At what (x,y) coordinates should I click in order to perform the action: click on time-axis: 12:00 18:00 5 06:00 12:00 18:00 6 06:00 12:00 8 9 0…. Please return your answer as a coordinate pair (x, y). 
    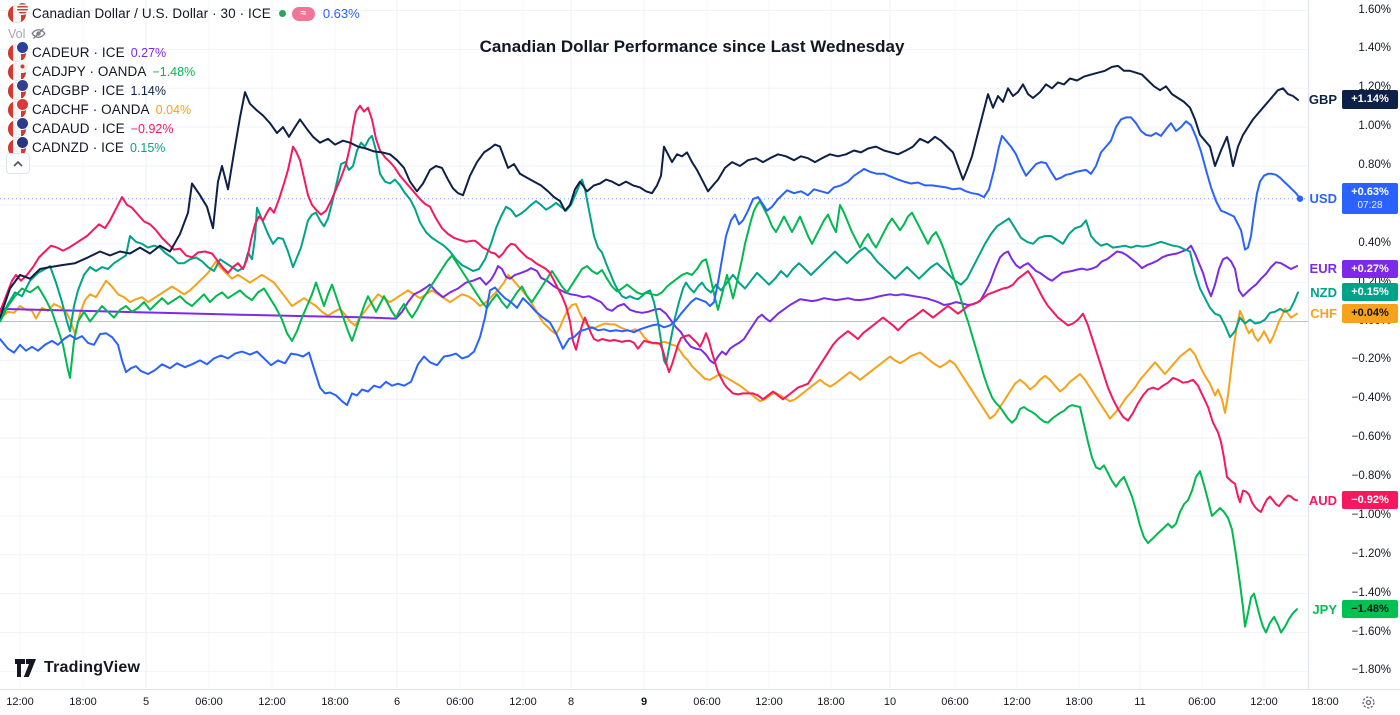
    Looking at the image, I should click on (700, 702).